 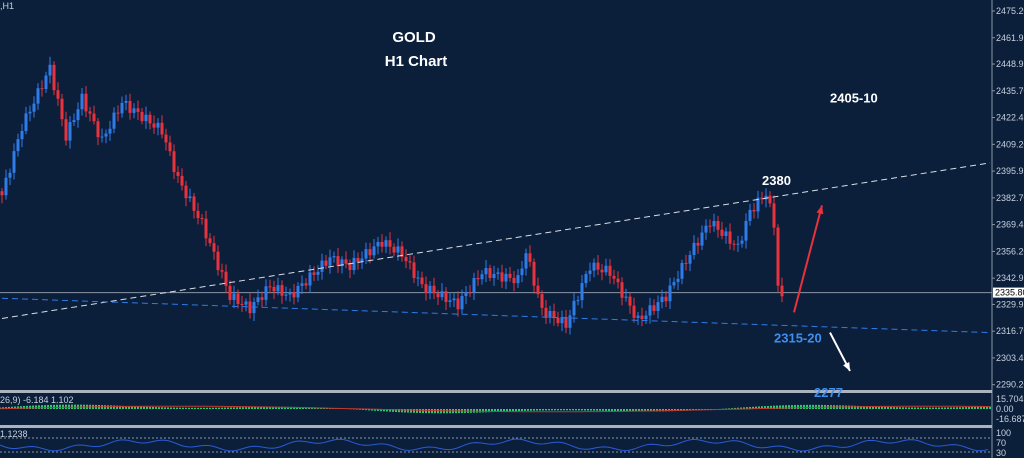 What do you see at coordinates (1010, 11) in the screenshot?
I see `y-tick-label: 2475.20` at bounding box center [1010, 11].